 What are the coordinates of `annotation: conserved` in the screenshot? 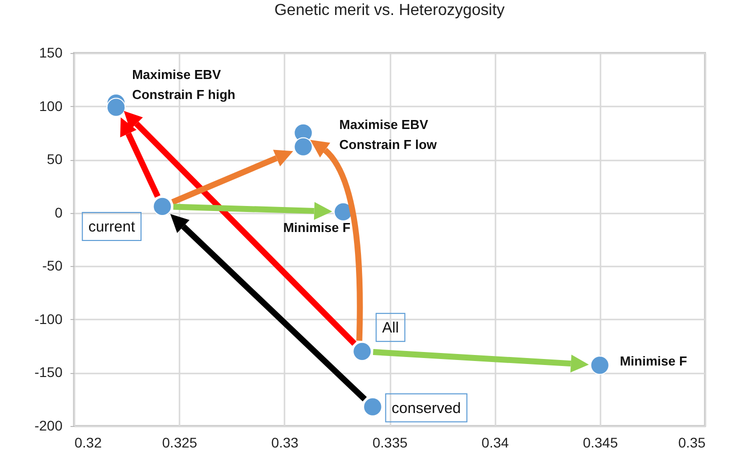 It's located at (426, 408).